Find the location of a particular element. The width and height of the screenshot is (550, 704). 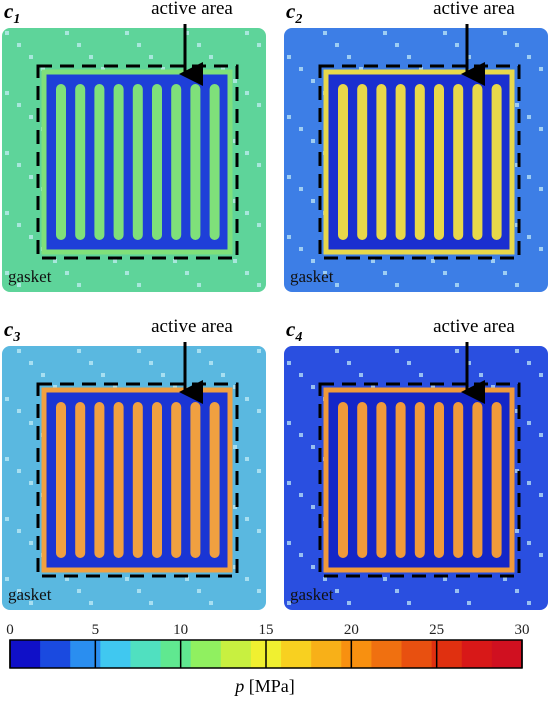

colorbar-tick-label: 5 is located at coordinates (96, 630).